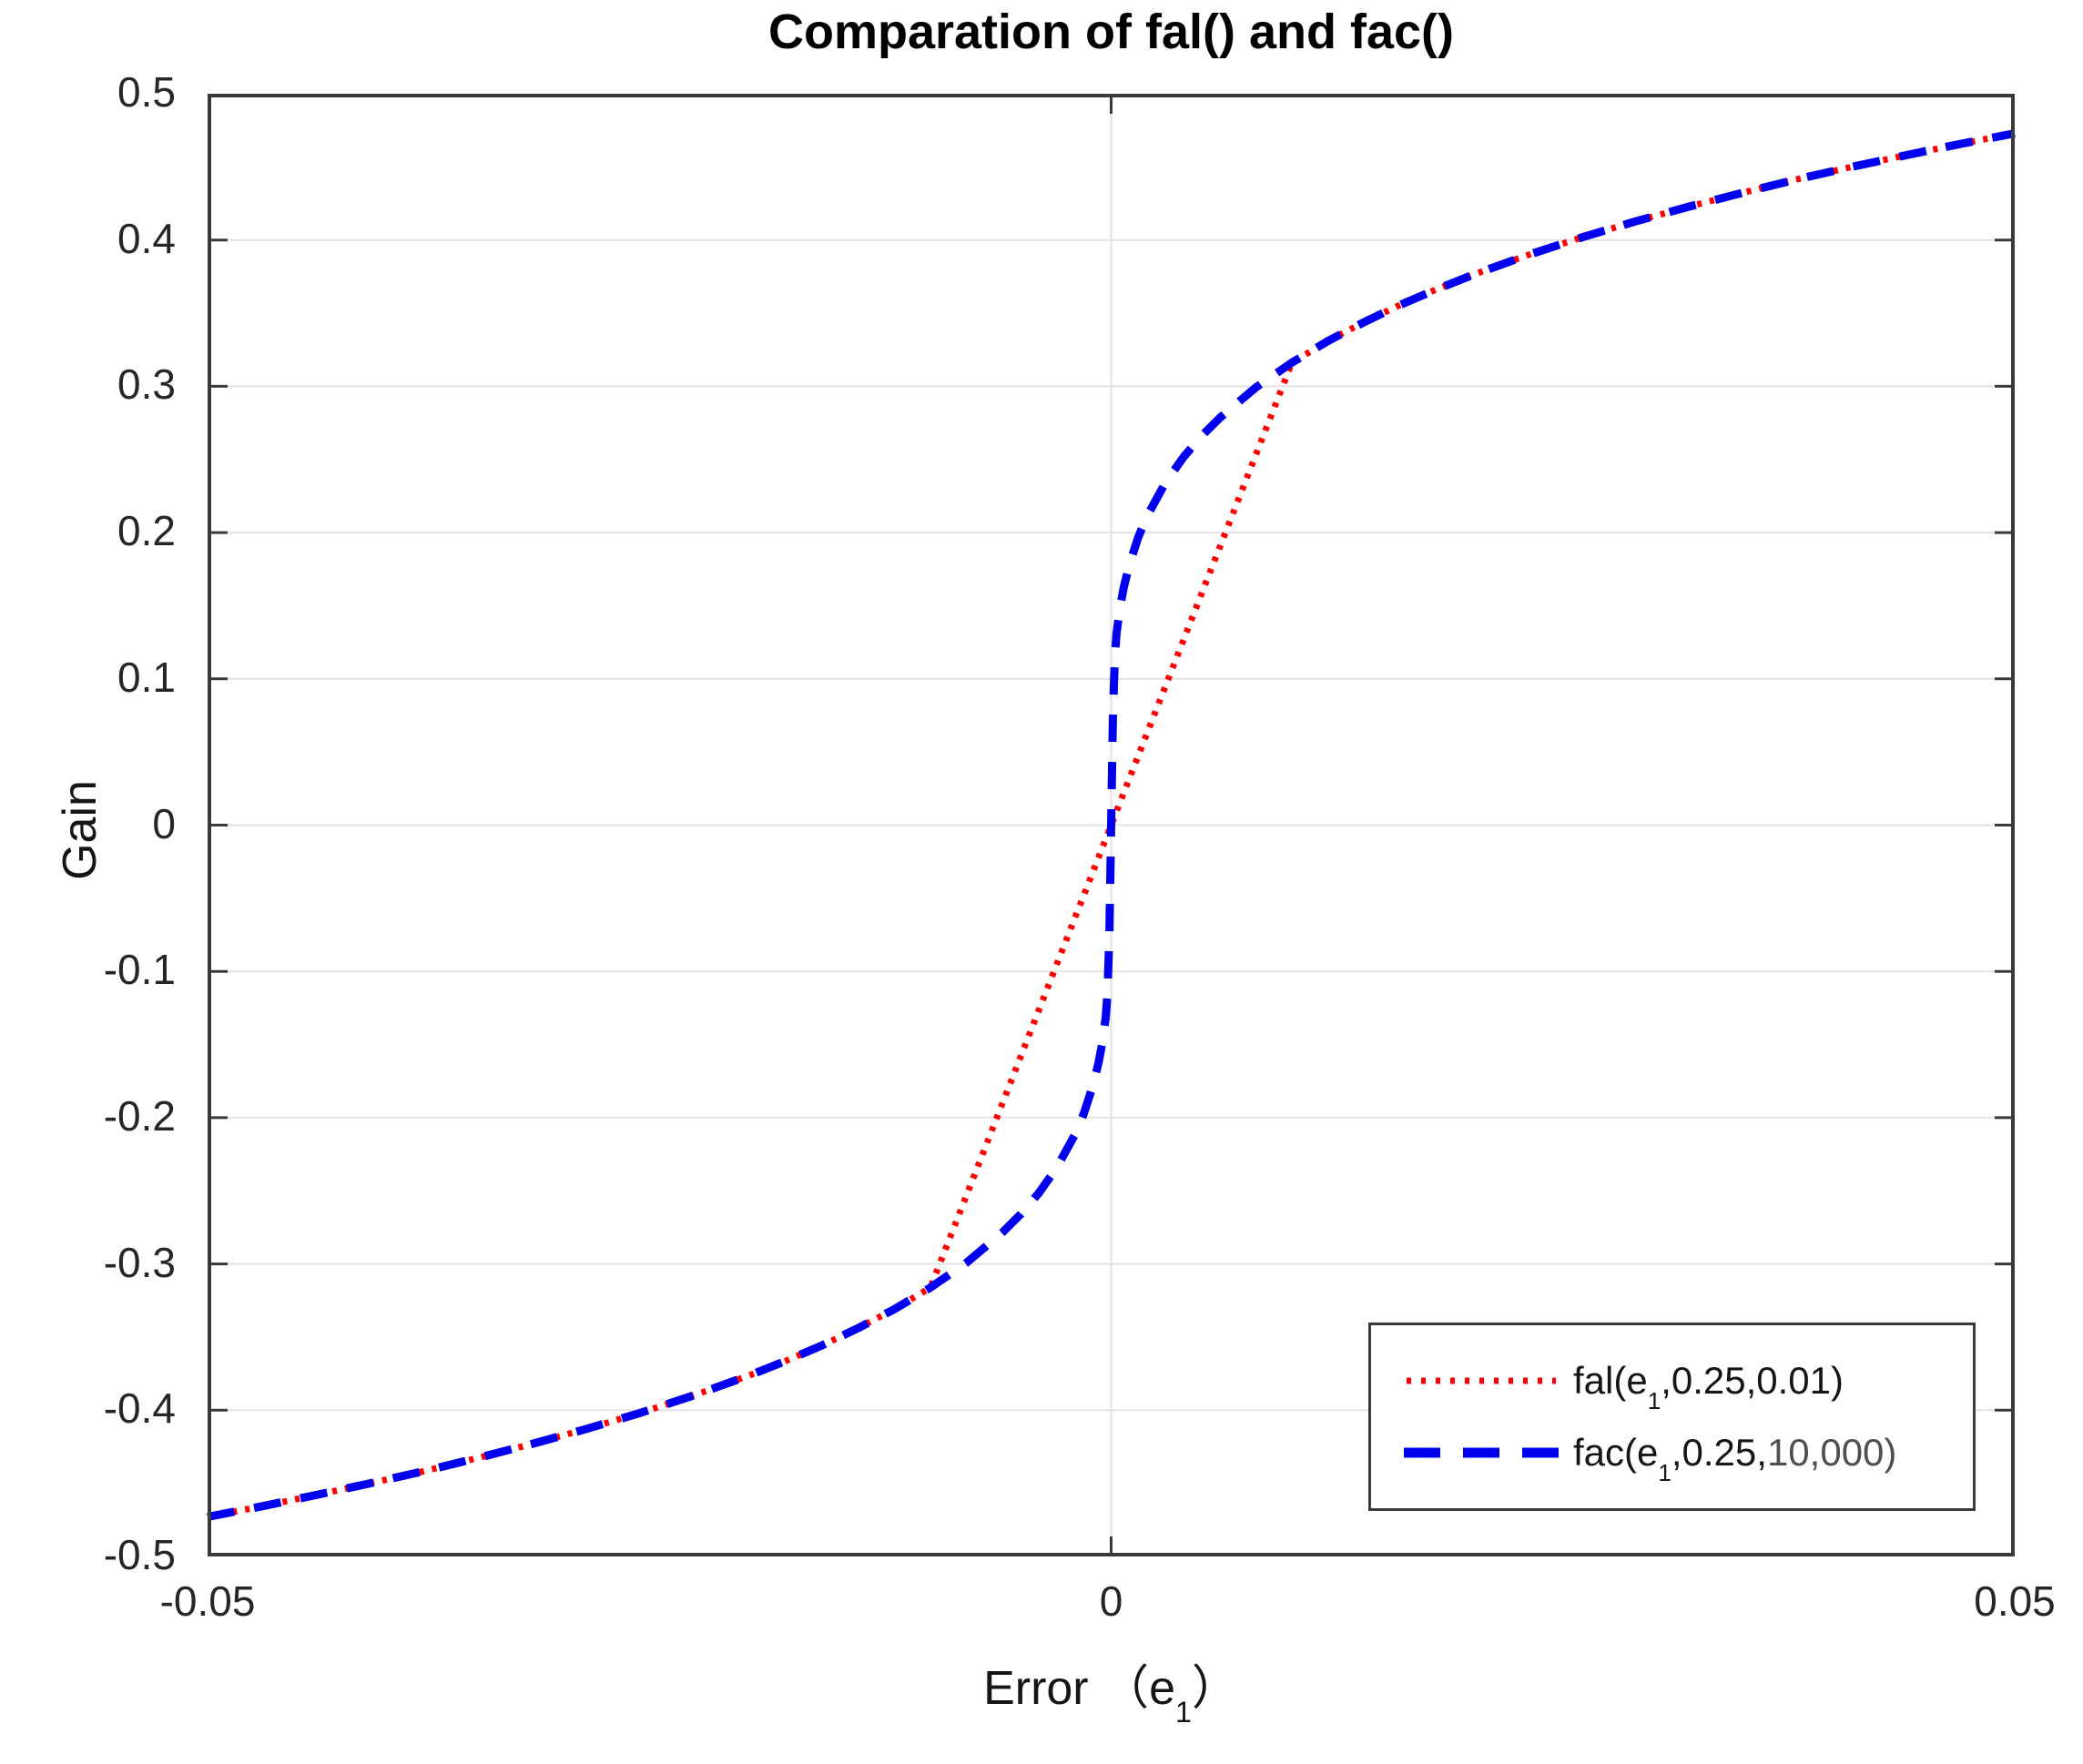 This screenshot has width=2083, height=1764. Describe the element at coordinates (146, 91) in the screenshot. I see `y-tick-label: 0.5` at that location.